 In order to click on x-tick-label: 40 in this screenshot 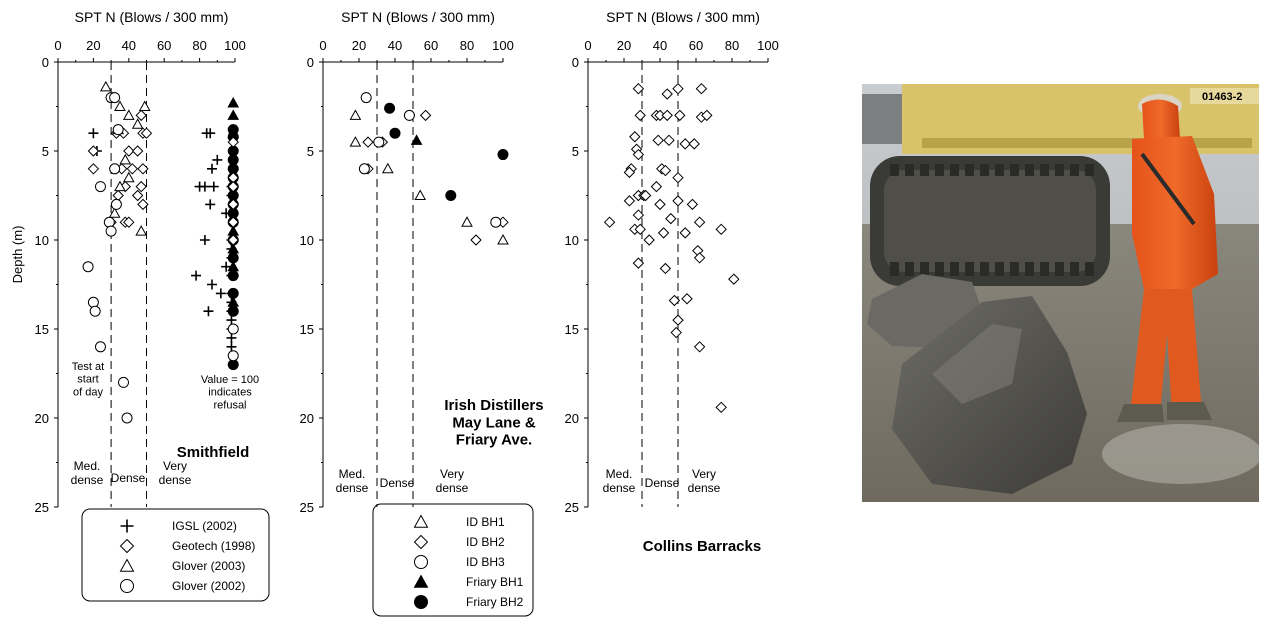, I will do `click(660, 45)`.